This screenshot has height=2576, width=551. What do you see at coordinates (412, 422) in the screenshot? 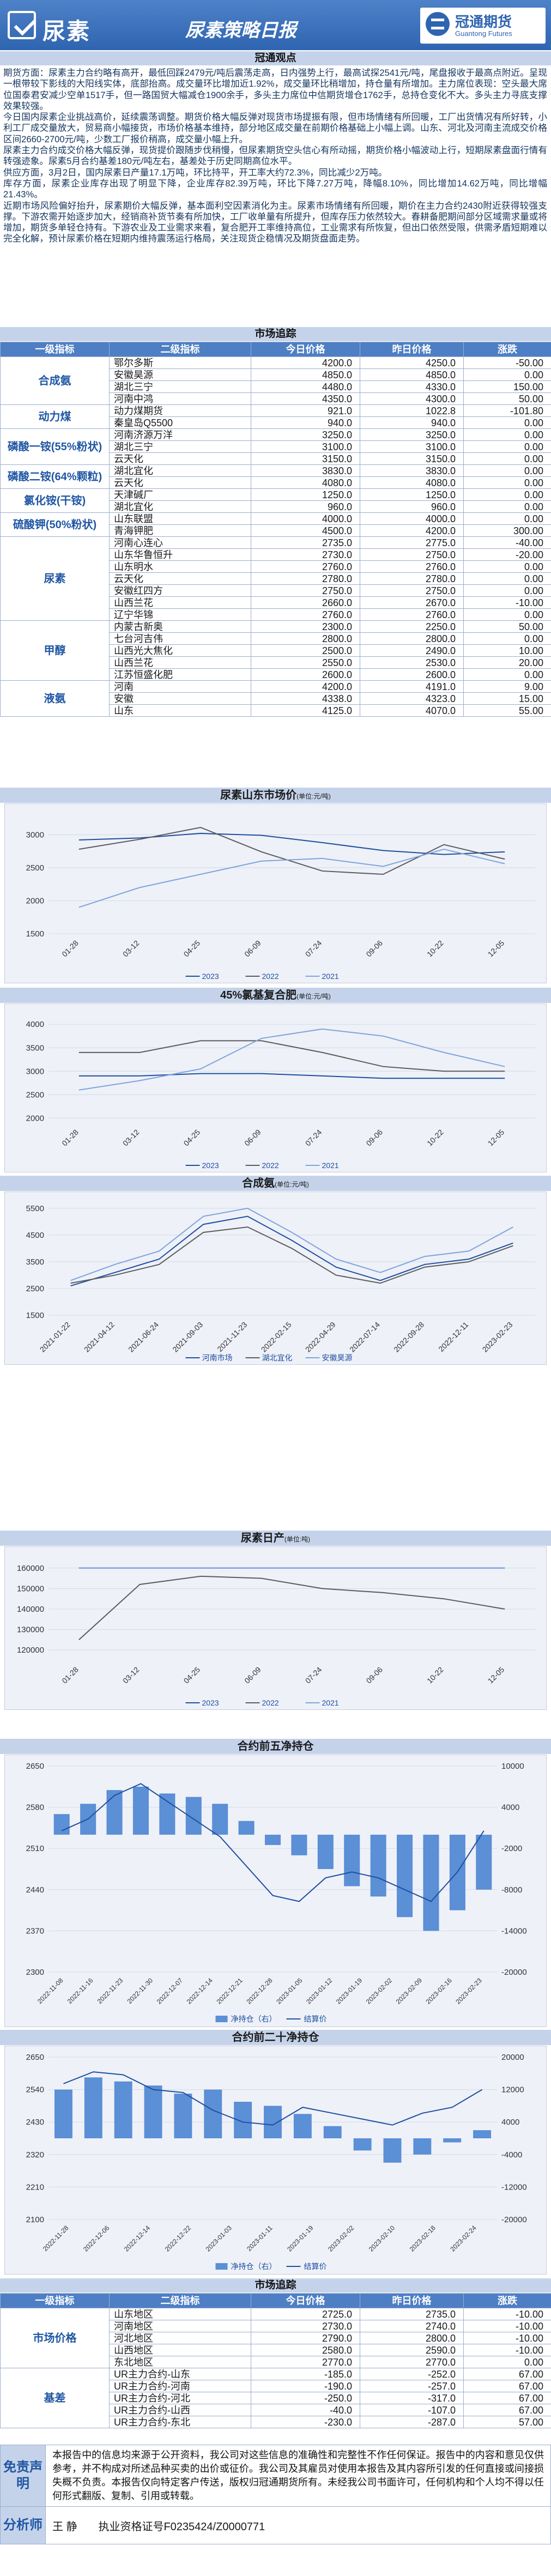
I see `price-cell: 940.0` at bounding box center [412, 422].